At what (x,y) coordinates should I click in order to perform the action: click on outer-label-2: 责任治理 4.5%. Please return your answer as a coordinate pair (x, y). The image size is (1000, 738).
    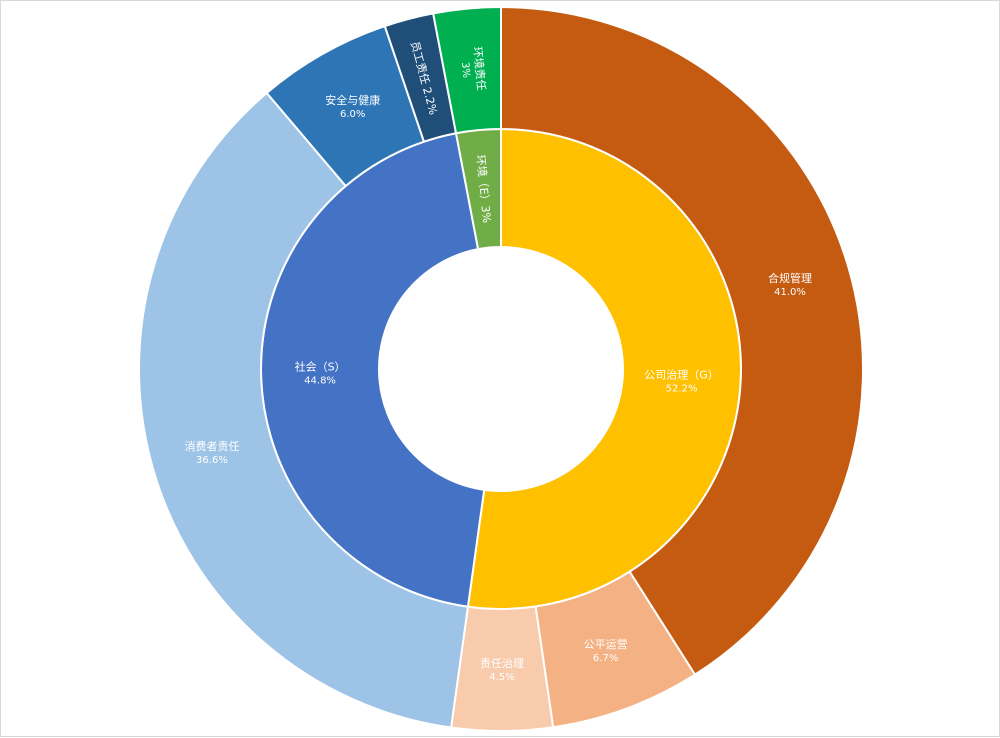
    Looking at the image, I should click on (502, 669).